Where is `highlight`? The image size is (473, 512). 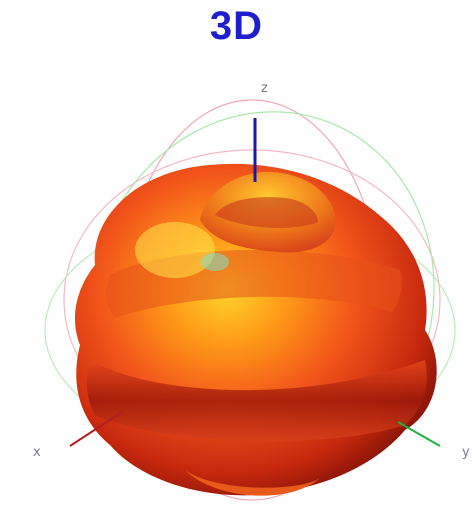 highlight is located at coordinates (175, 250).